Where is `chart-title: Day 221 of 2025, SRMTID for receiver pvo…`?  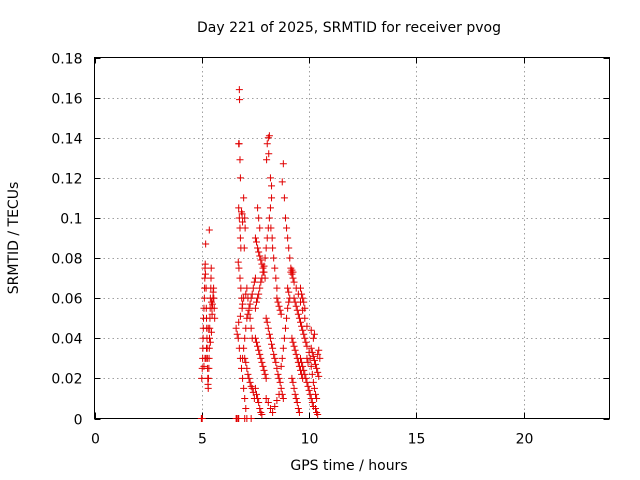
chart-title: Day 221 of 2025, SRMTID for receiver pvo… is located at coordinates (349, 28).